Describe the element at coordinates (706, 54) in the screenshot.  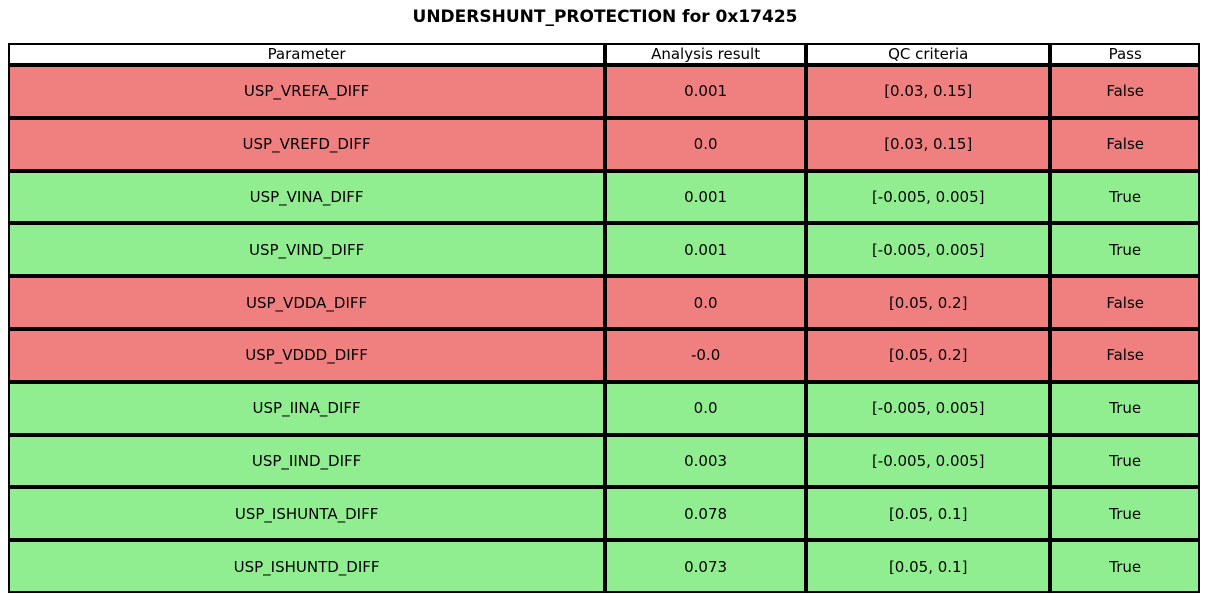
I see `column-header-analysis-result: Analysis result` at that location.